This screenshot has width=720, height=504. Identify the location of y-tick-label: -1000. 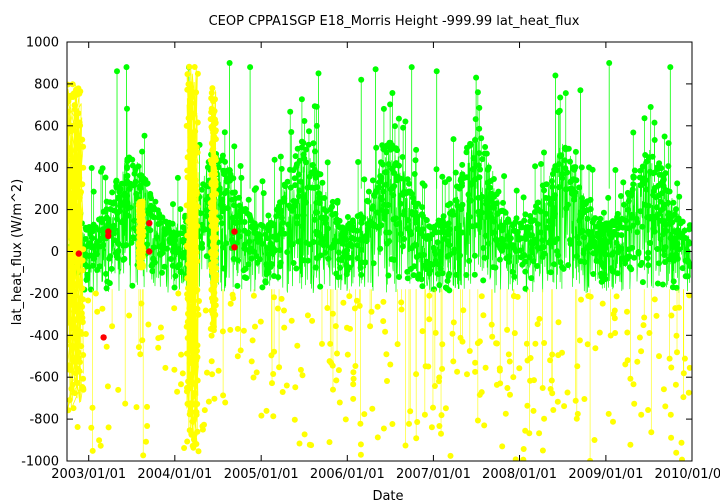
(40, 462).